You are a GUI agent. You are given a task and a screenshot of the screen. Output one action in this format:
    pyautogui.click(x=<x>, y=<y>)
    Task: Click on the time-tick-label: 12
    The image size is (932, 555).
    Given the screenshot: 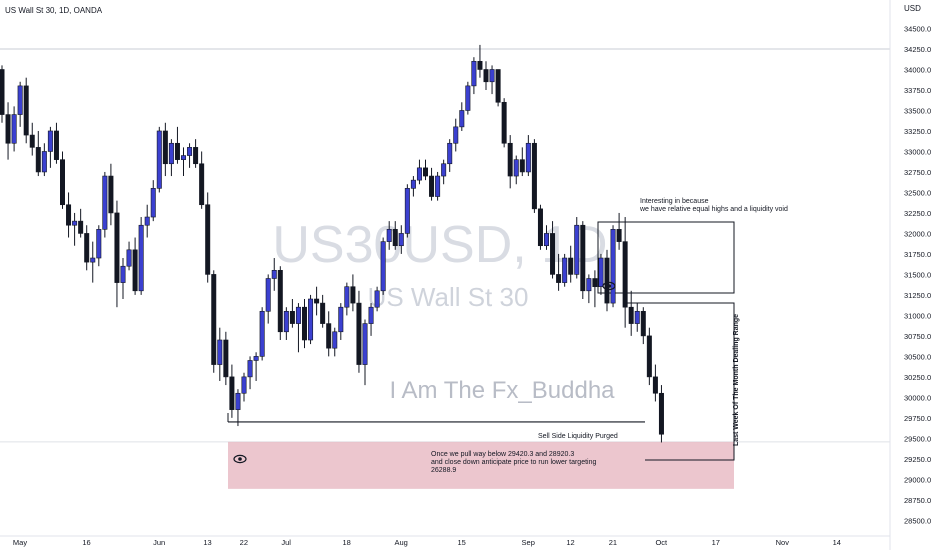 What is the action you would take?
    pyautogui.click(x=570, y=542)
    